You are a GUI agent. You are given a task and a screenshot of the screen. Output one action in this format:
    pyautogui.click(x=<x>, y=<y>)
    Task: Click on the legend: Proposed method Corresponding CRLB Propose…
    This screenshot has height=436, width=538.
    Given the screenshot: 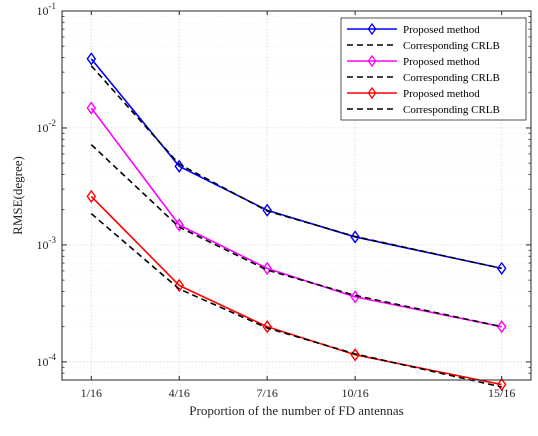 What is the action you would take?
    pyautogui.click(x=433, y=69)
    